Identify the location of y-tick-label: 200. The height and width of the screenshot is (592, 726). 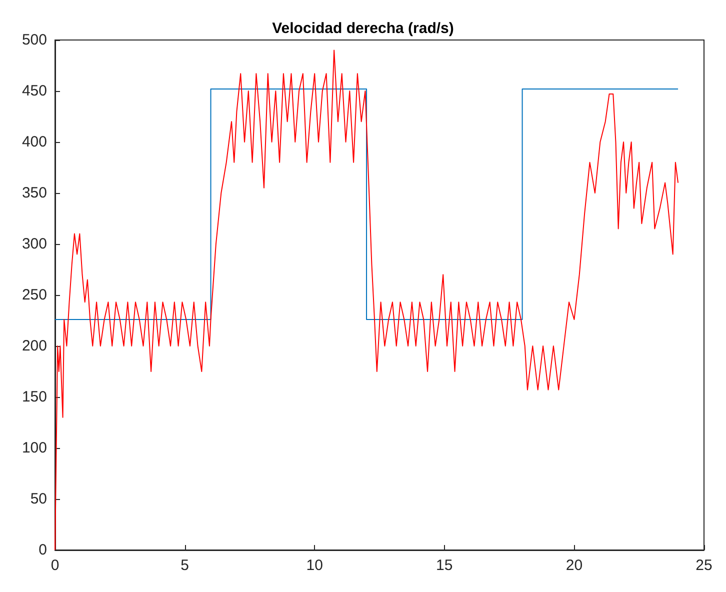
(34, 346).